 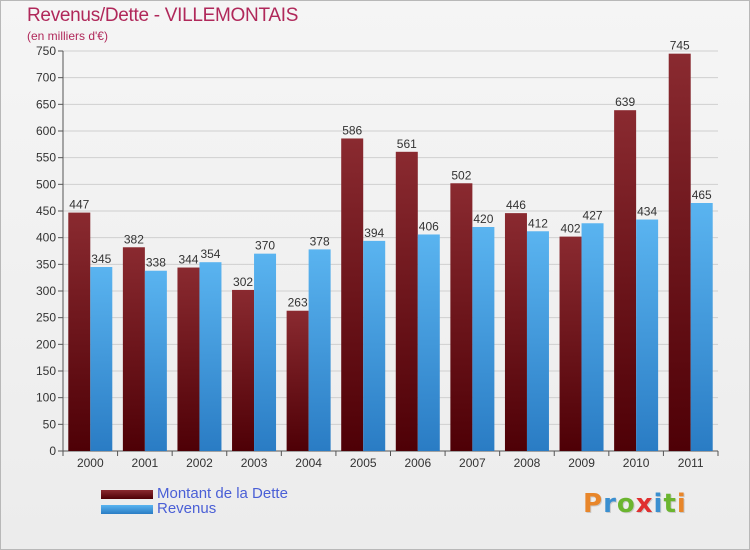 What do you see at coordinates (222, 493) in the screenshot?
I see `legend-label-dette: Montant de la Dette` at bounding box center [222, 493].